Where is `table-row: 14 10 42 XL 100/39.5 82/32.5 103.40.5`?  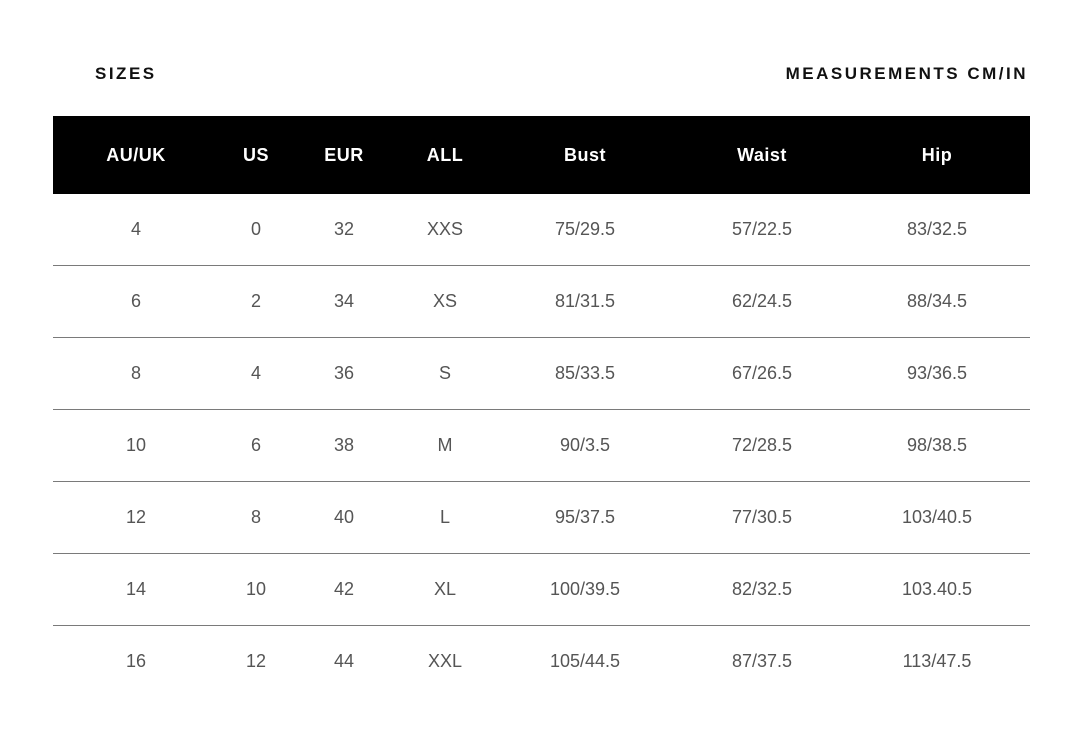
table-row: 14 10 42 XL 100/39.5 82/32.5 103.40.5 is located at coordinates (541, 590).